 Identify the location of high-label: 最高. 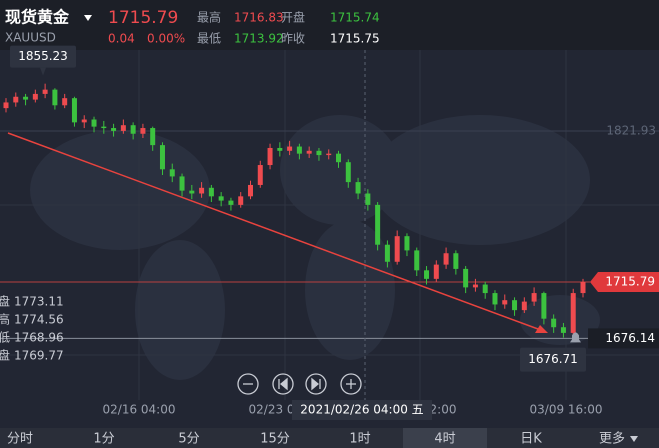
(209, 17).